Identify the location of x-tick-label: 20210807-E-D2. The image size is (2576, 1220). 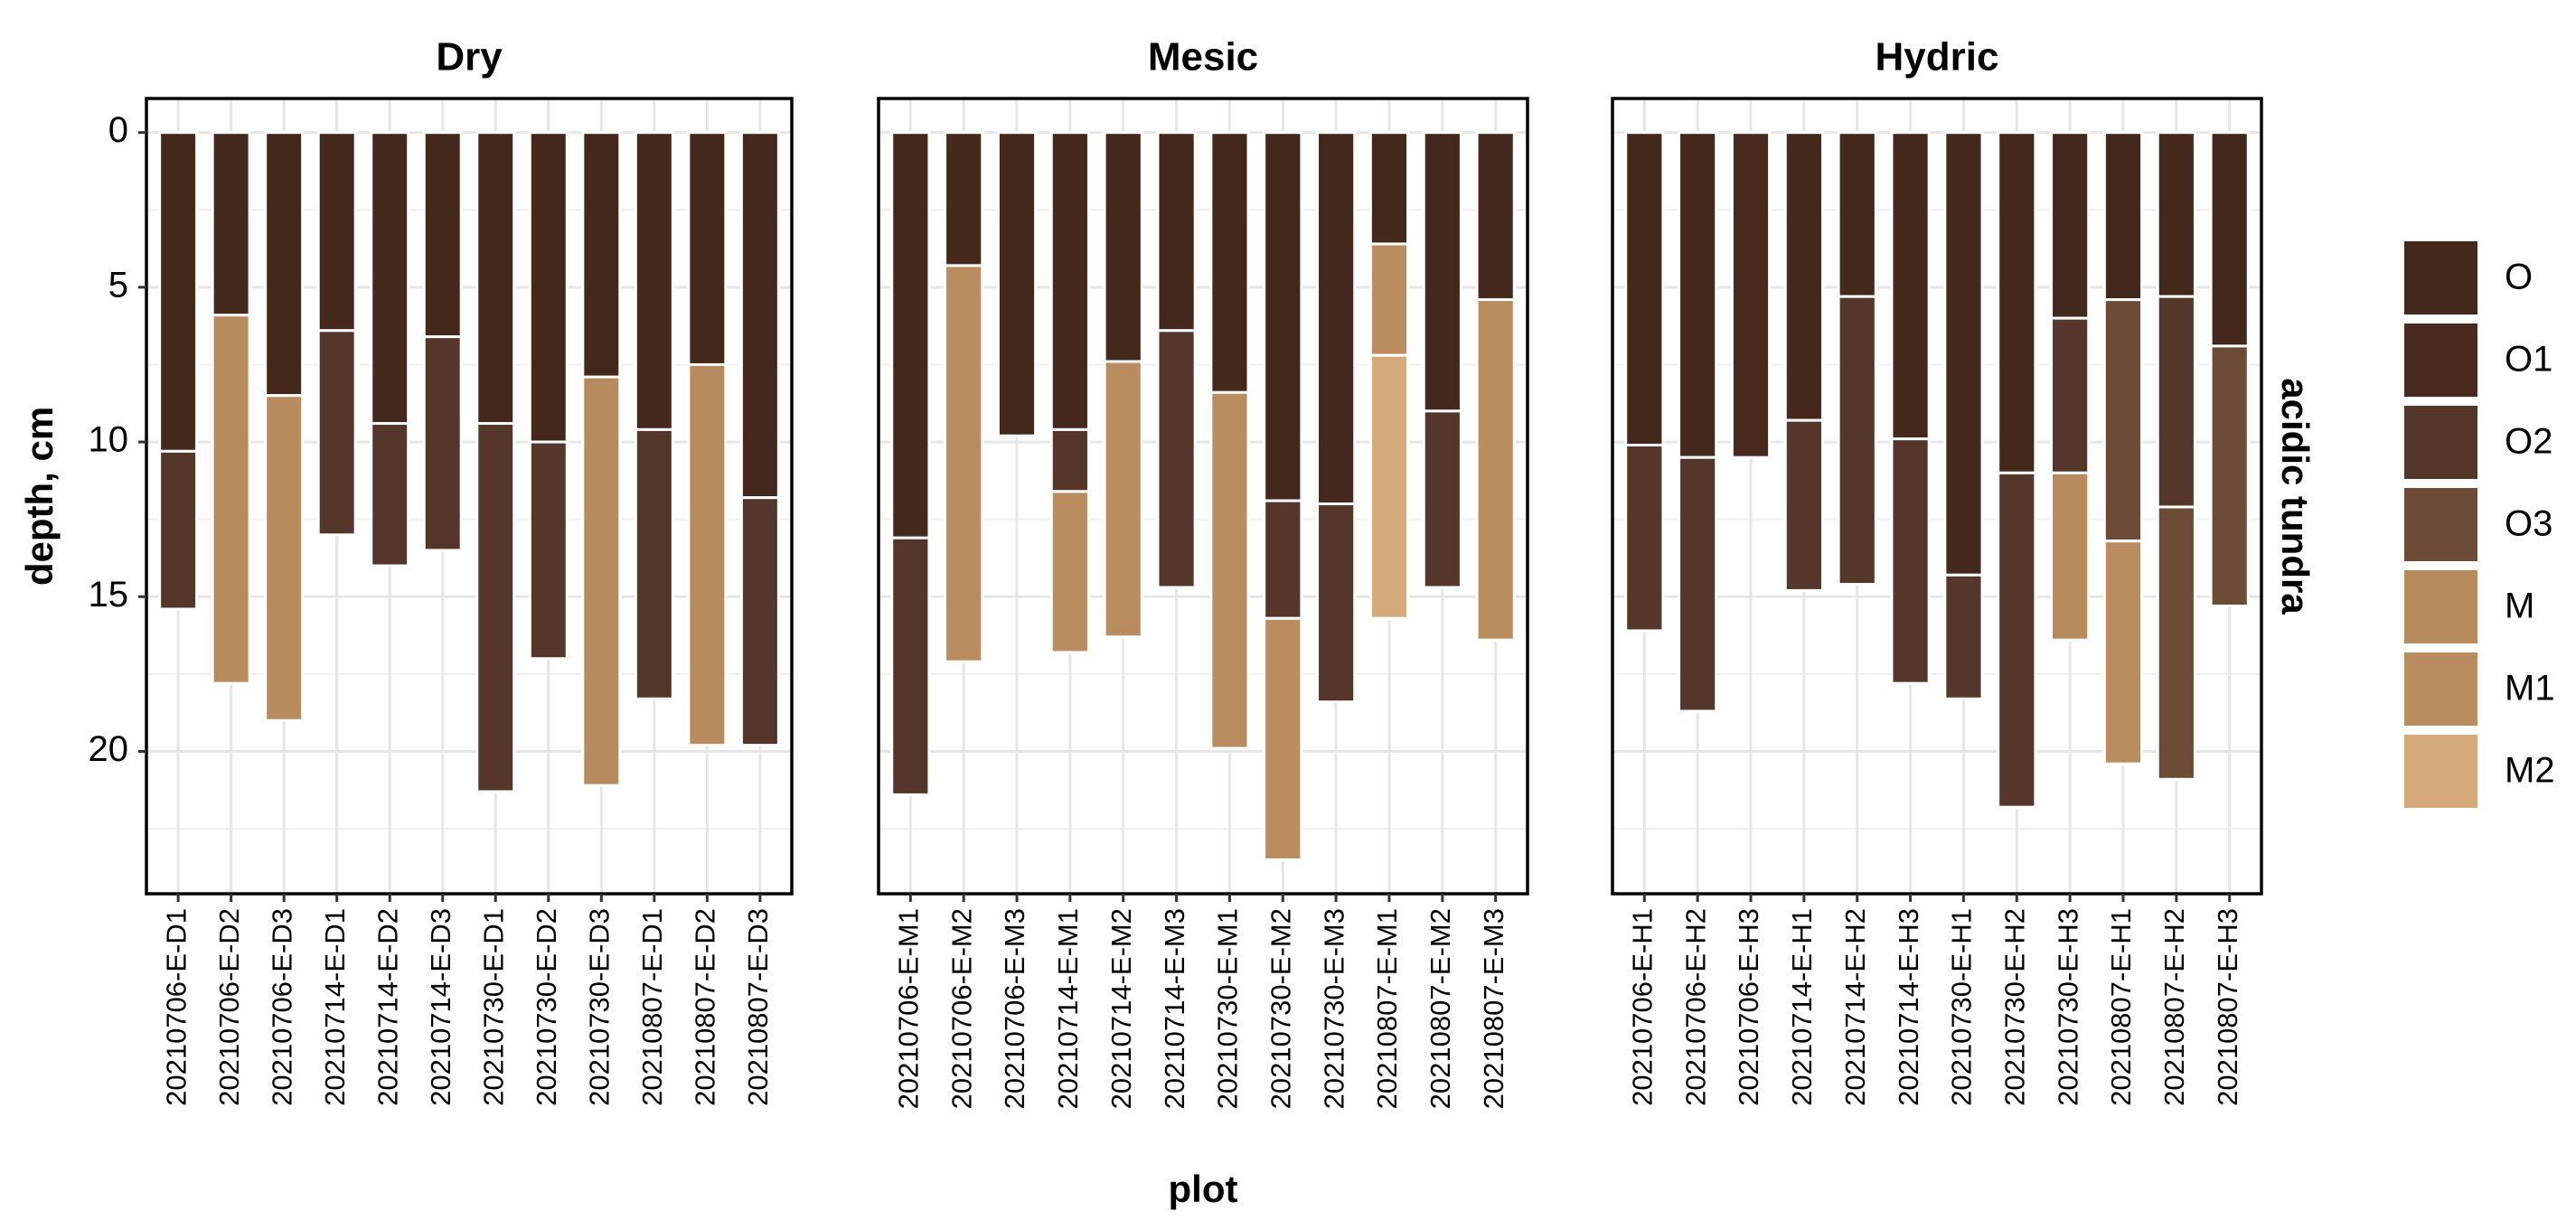
(706, 1007).